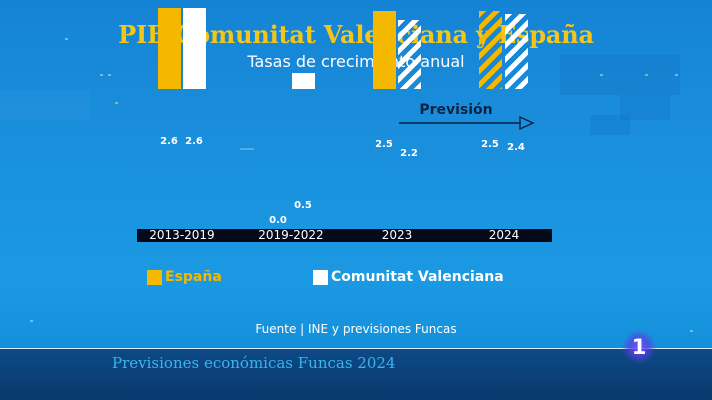  What do you see at coordinates (278, 220) in the screenshot?
I see `value-label: 0.0` at bounding box center [278, 220].